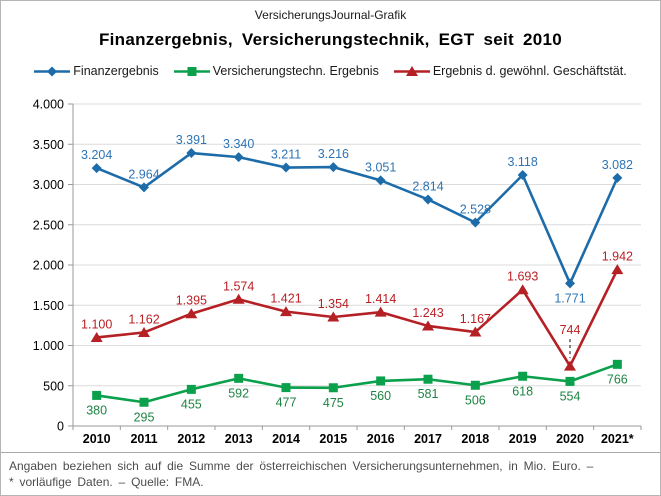 The image size is (661, 496). What do you see at coordinates (48, 346) in the screenshot?
I see `svg-text: 1.000` at bounding box center [48, 346].